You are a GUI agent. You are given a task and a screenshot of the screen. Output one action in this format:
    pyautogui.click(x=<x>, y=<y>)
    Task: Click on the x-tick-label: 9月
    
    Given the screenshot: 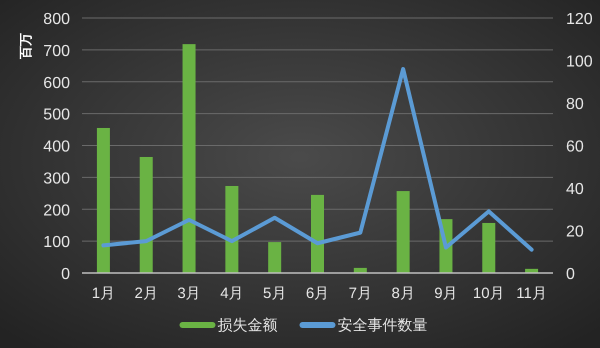 What is the action you would take?
    pyautogui.click(x=446, y=293)
    